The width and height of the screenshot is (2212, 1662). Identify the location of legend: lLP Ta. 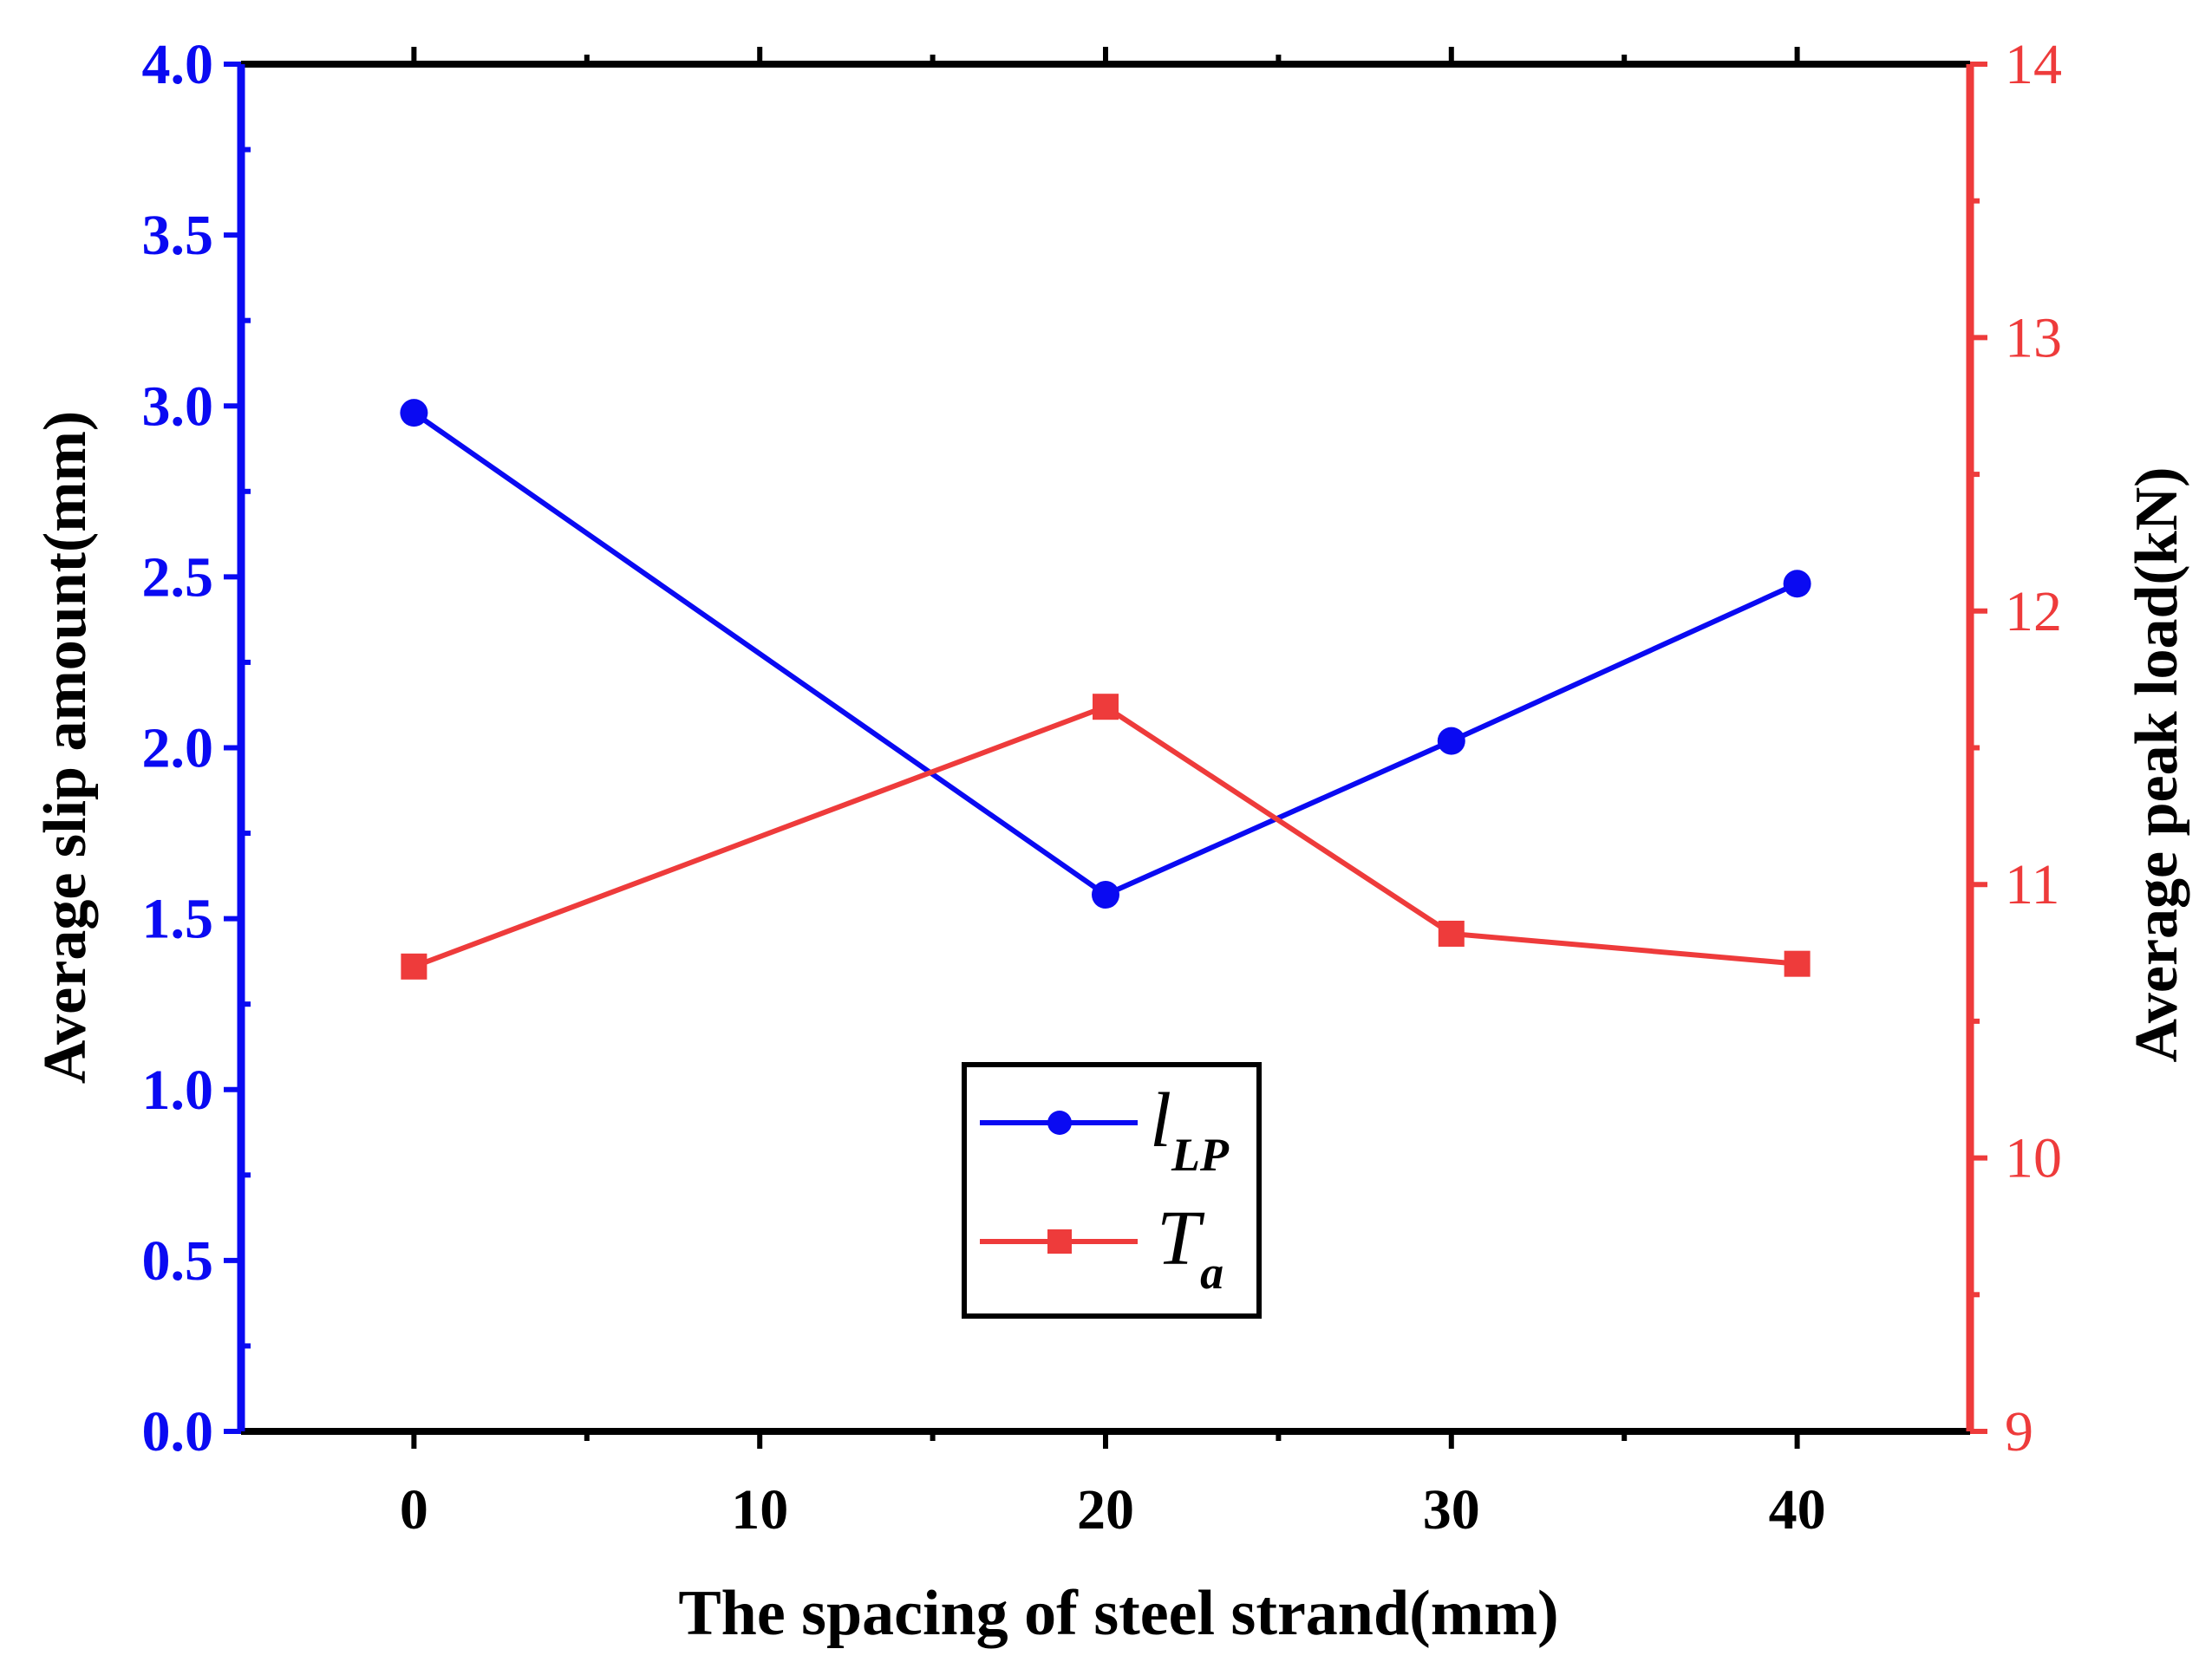
(1112, 1190).